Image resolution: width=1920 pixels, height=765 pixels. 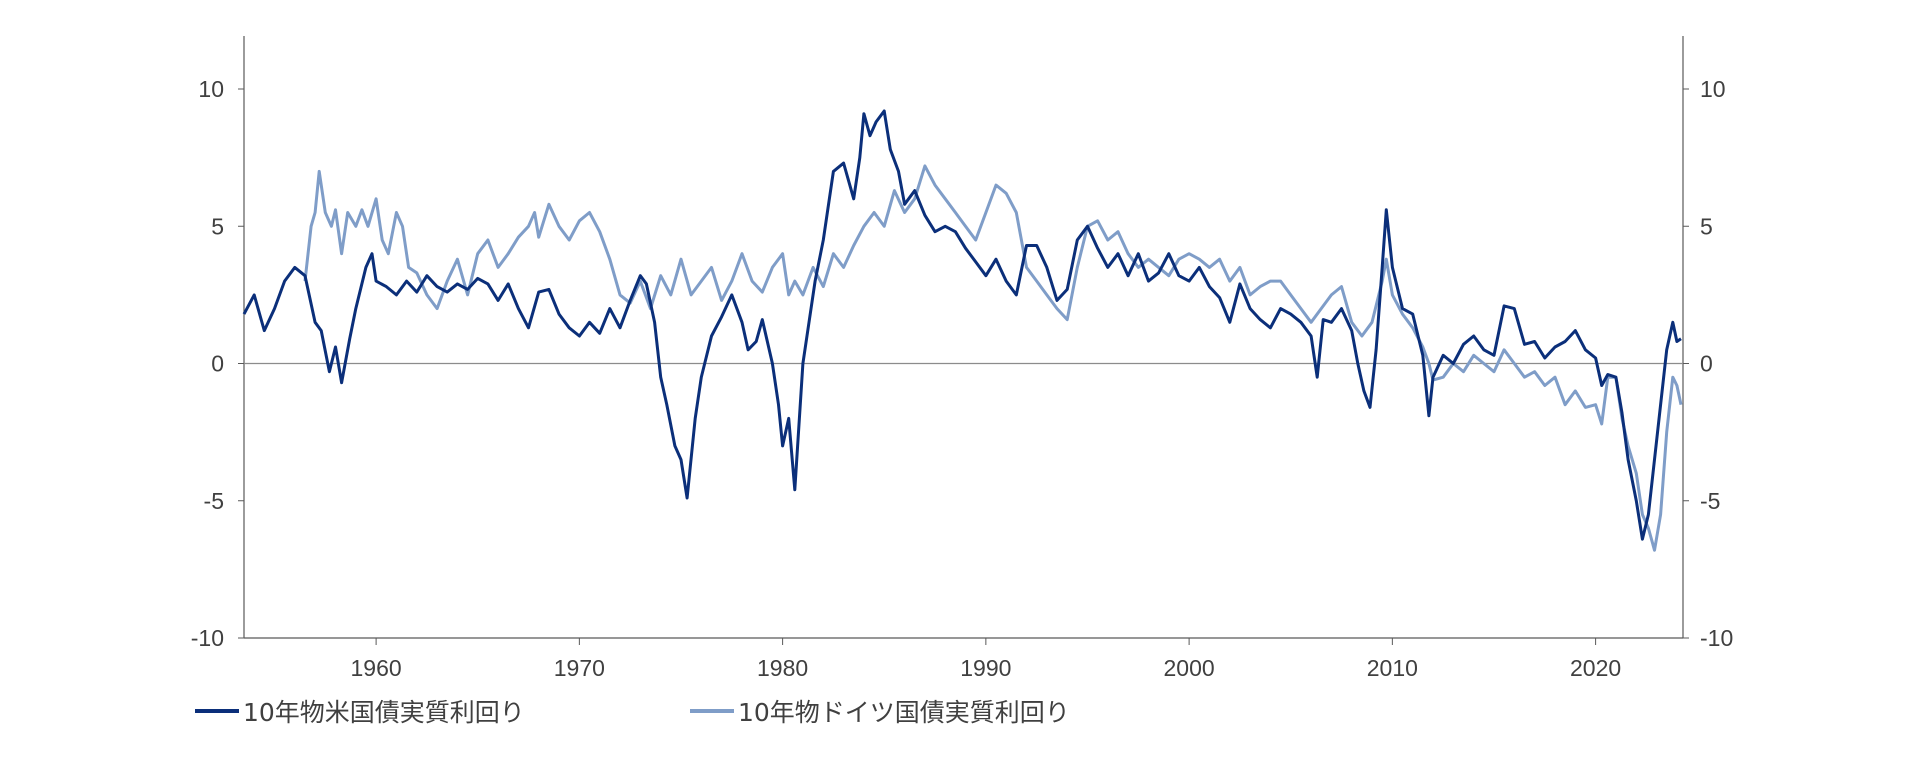 What do you see at coordinates (904, 712) in the screenshot?
I see `legend-label-de: 10年物ドイツ国債実質利回り` at bounding box center [904, 712].